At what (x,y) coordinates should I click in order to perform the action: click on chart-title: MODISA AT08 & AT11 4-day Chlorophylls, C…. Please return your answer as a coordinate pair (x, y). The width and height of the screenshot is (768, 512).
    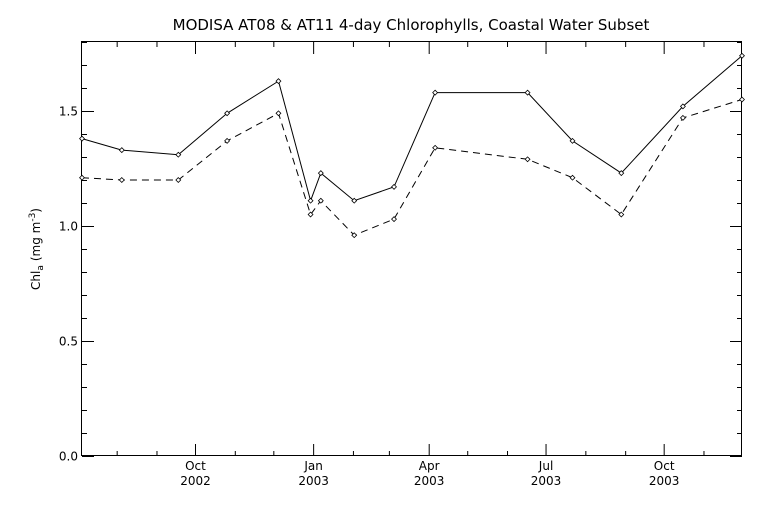
    Looking at the image, I should click on (411, 25).